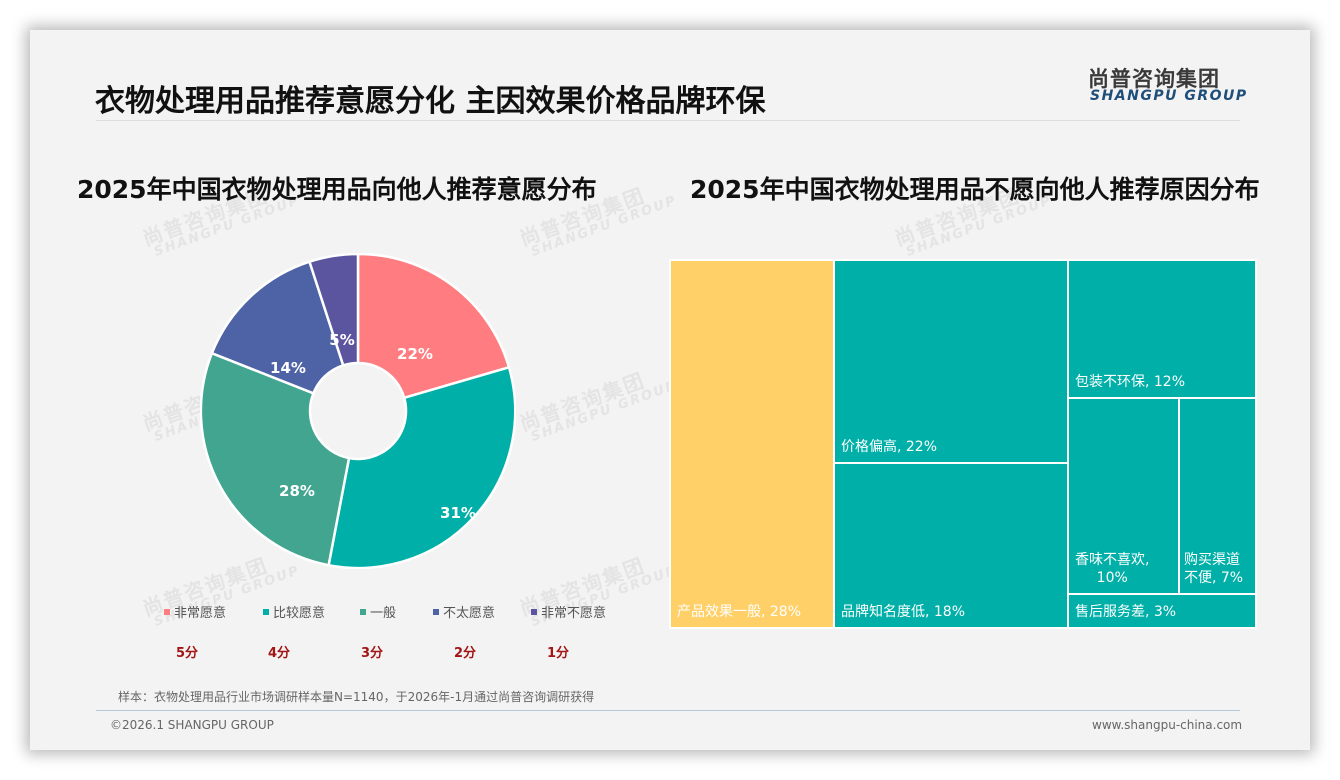 This screenshot has width=1340, height=780. I want to click on slice-label: 5%, so click(341, 340).